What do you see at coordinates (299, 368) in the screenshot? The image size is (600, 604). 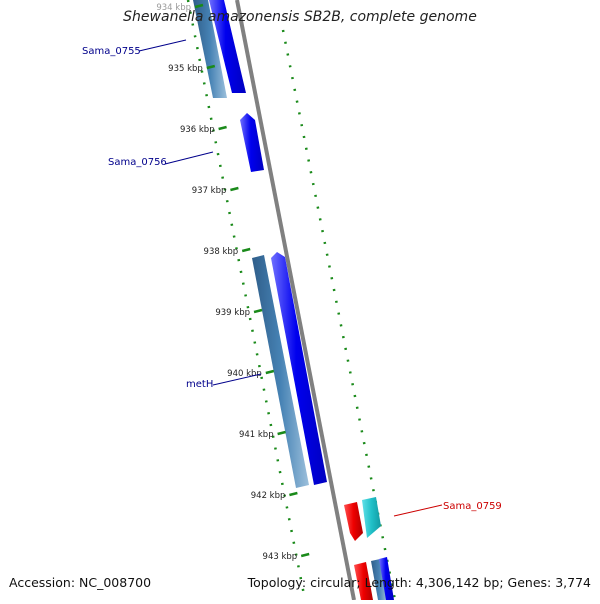 I see `cds-meth` at bounding box center [299, 368].